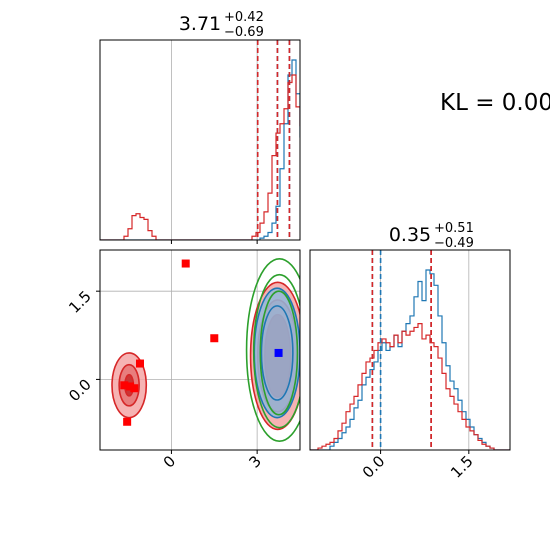 This screenshot has width=550, height=550. Describe the element at coordinates (454, 228) in the screenshot. I see `right-hist-title-plus: +0.51` at that location.